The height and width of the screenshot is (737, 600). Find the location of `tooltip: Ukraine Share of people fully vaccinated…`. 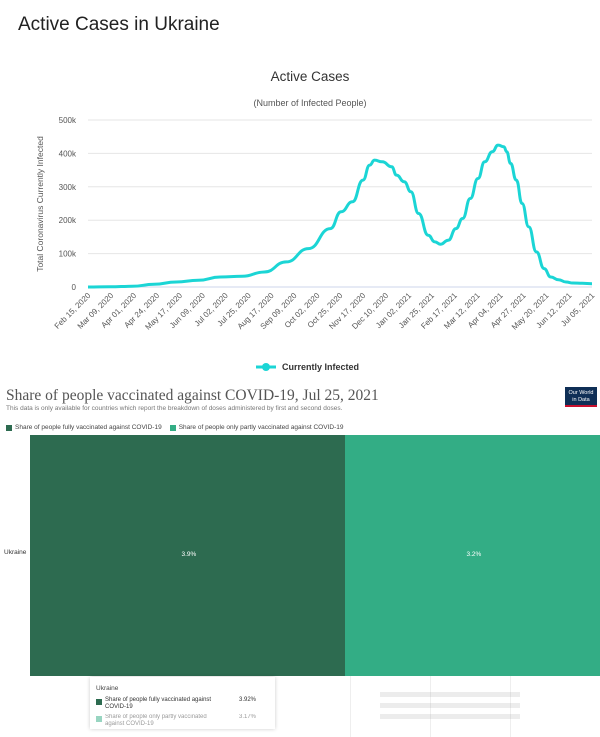

tooltip: Ukraine Share of people fully vaccinated… is located at coordinates (182, 703).